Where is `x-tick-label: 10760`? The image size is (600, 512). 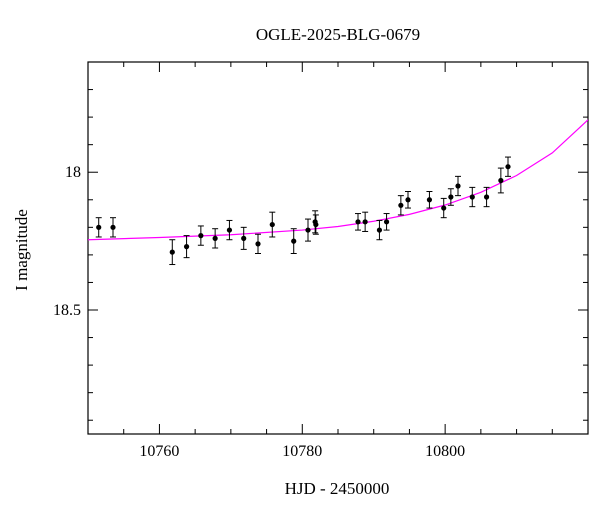
x-tick-label: 10760 is located at coordinates (159, 451).